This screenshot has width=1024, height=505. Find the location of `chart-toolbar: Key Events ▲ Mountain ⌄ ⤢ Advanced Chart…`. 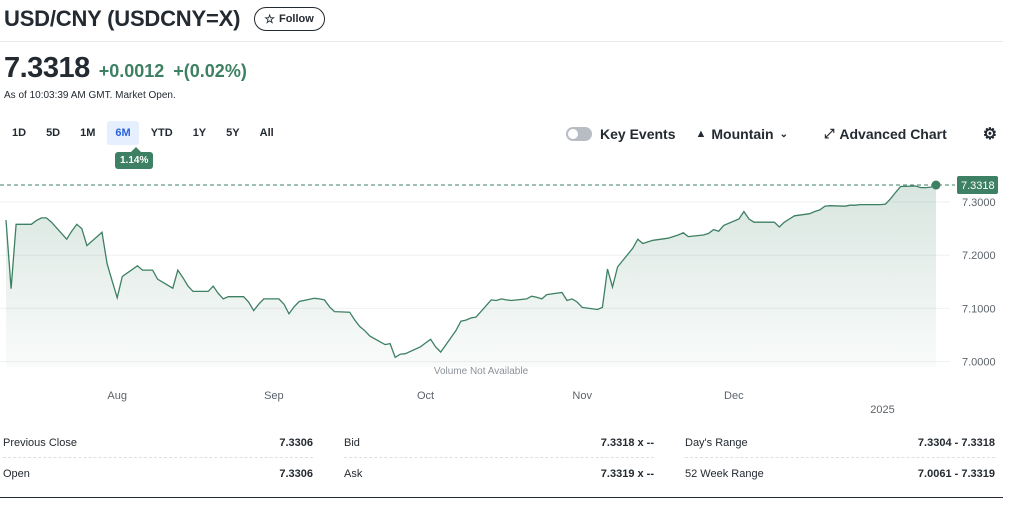

chart-toolbar: Key Events ▲ Mountain ⌄ ⤢ Advanced Chart… is located at coordinates (781, 134).